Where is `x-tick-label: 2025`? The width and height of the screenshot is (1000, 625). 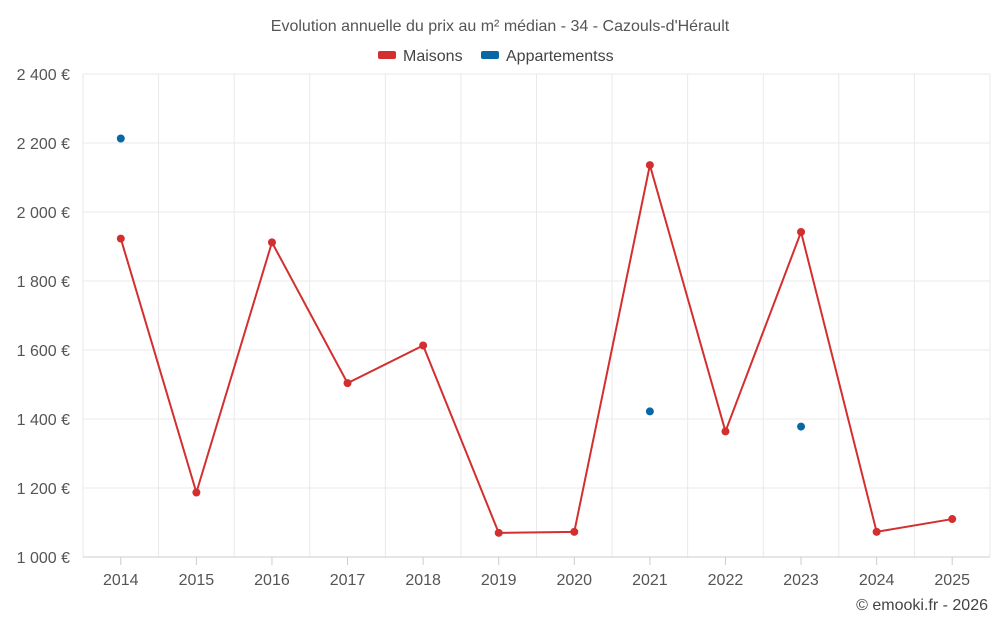
x-tick-label: 2025 is located at coordinates (952, 580).